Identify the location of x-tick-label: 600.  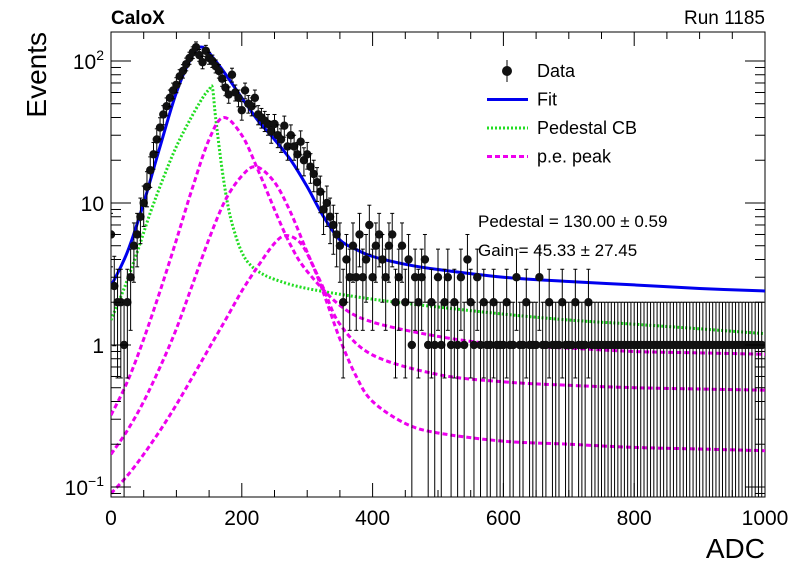
(503, 518).